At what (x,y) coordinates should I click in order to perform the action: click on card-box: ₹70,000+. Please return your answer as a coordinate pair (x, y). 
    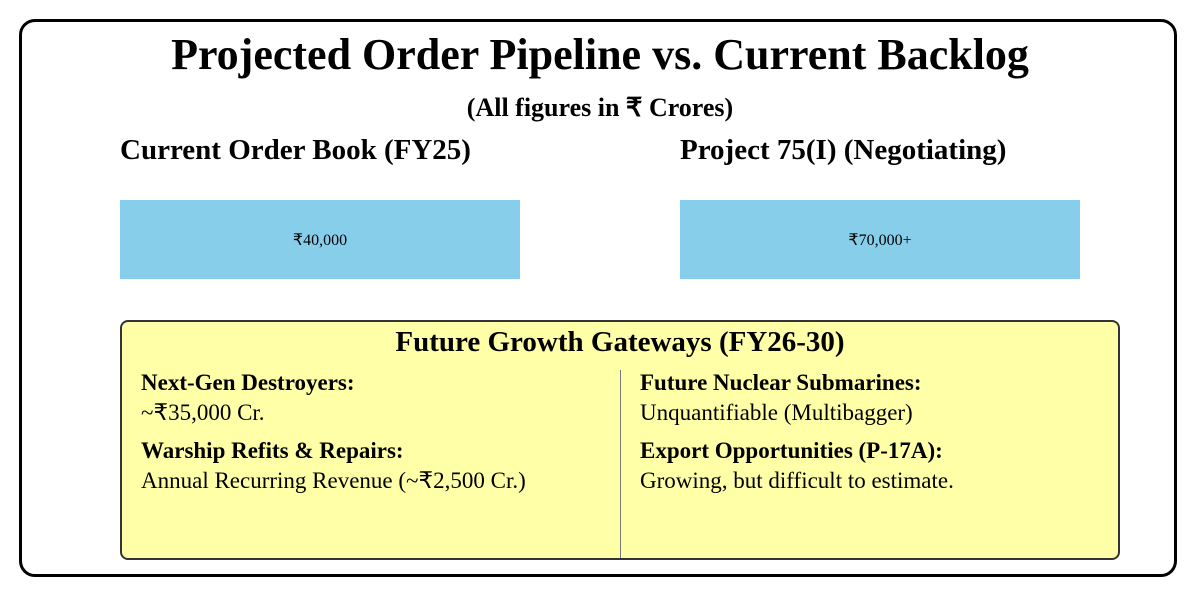
    Looking at the image, I should click on (880, 239).